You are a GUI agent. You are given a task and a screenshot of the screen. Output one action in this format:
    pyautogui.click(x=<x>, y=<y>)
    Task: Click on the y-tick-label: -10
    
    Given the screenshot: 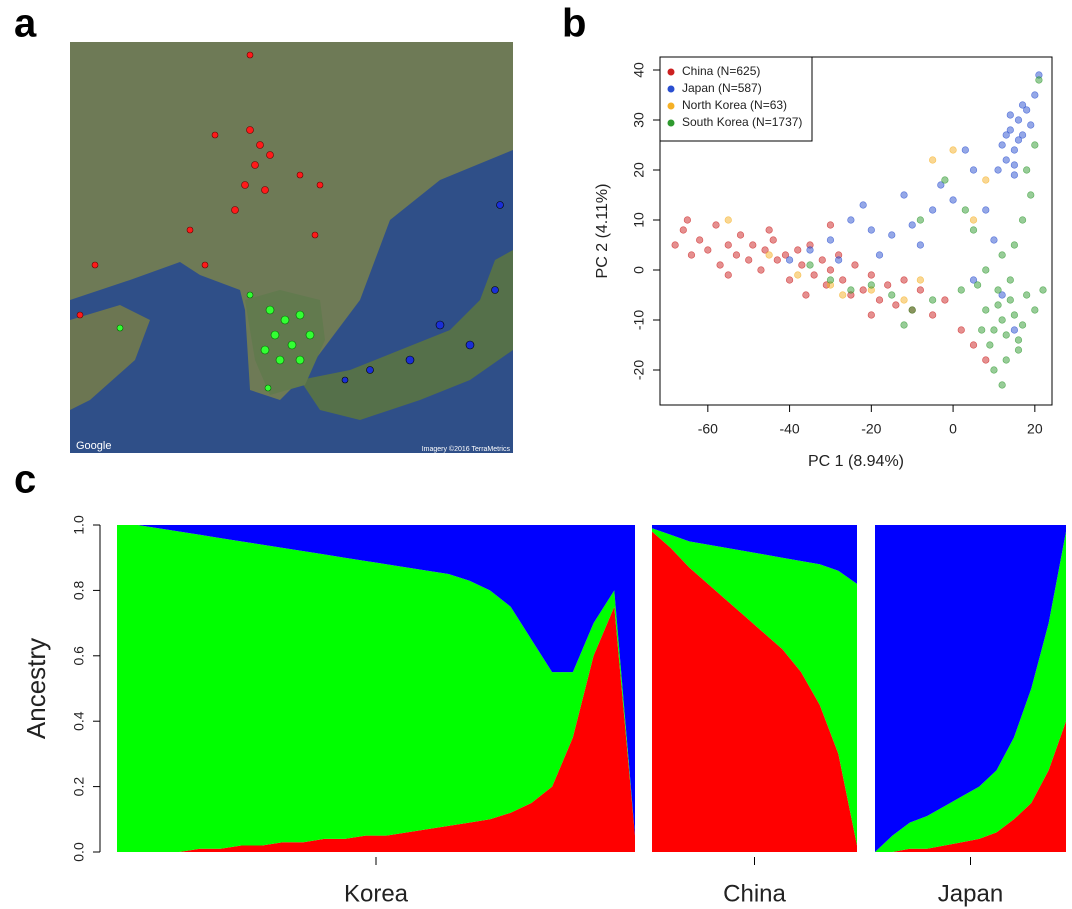 What is the action you would take?
    pyautogui.click(x=639, y=320)
    